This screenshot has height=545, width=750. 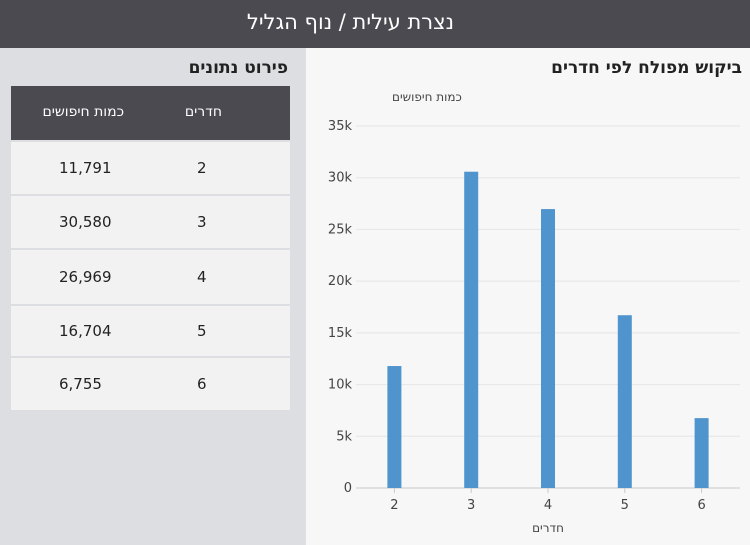 I want to click on x-tick-label: 2, so click(x=394, y=505).